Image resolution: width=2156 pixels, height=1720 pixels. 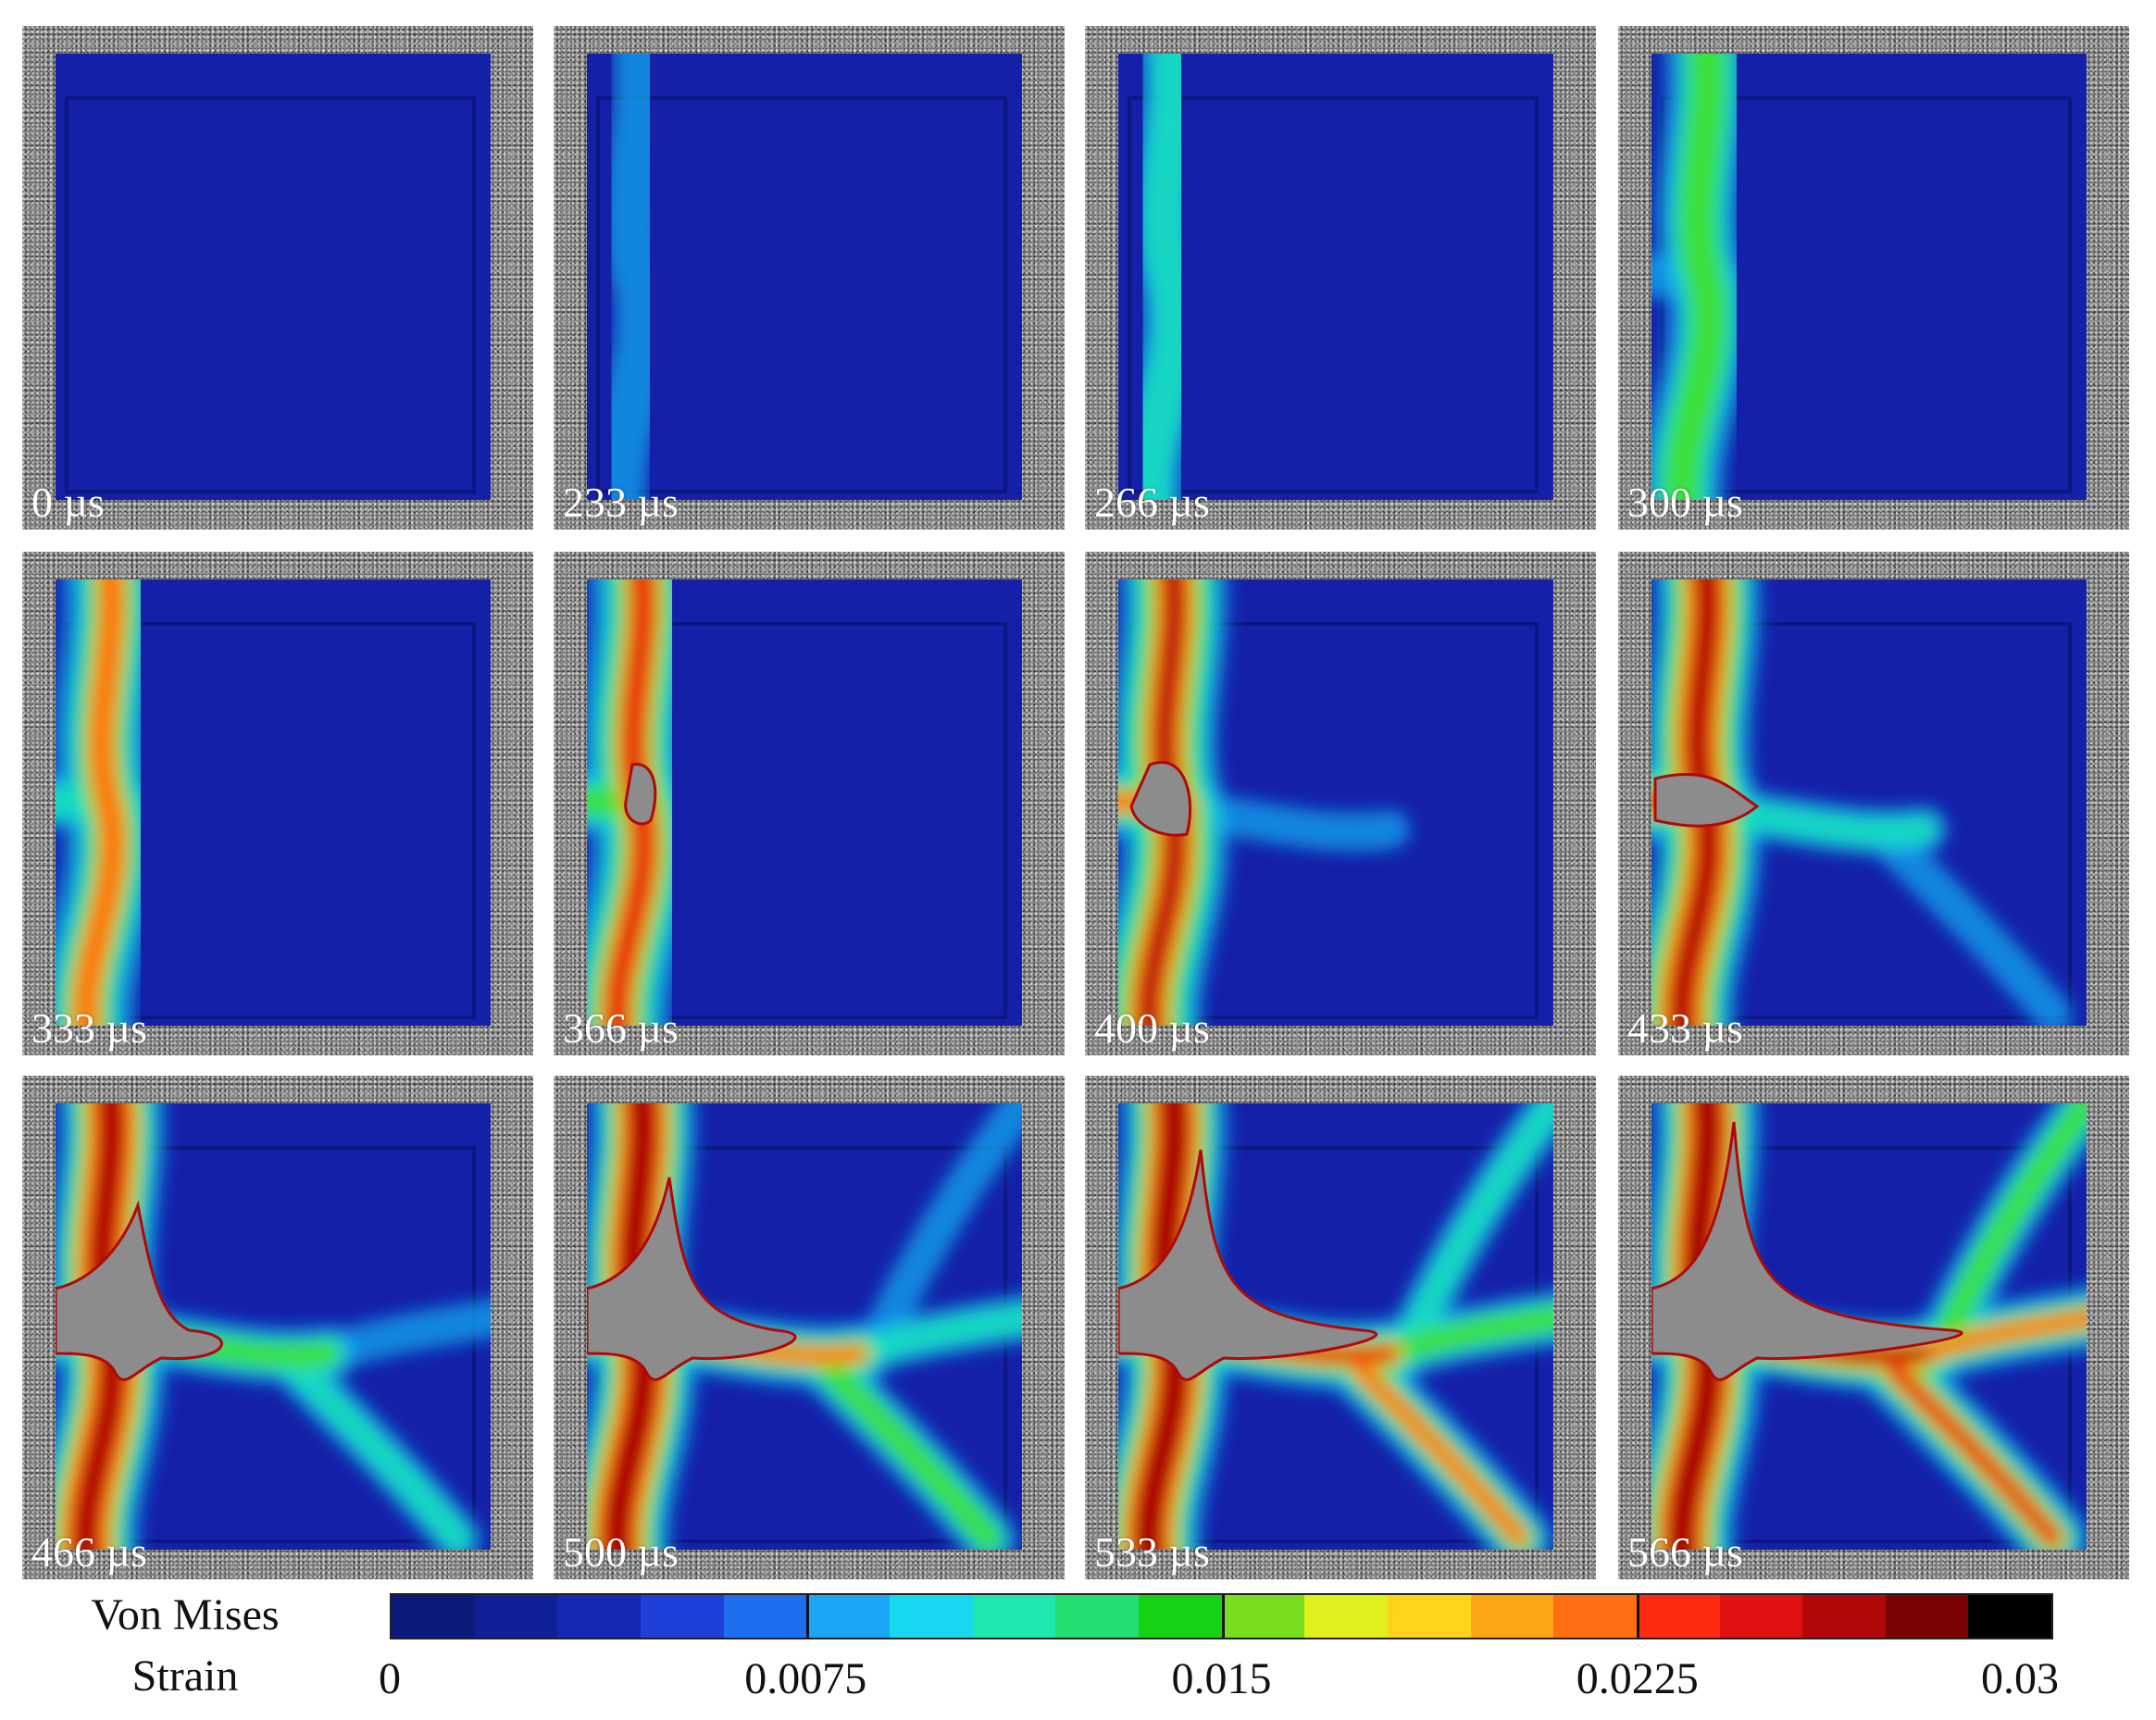 I want to click on colorbar-title-line1: Von Mises, so click(x=185, y=1614).